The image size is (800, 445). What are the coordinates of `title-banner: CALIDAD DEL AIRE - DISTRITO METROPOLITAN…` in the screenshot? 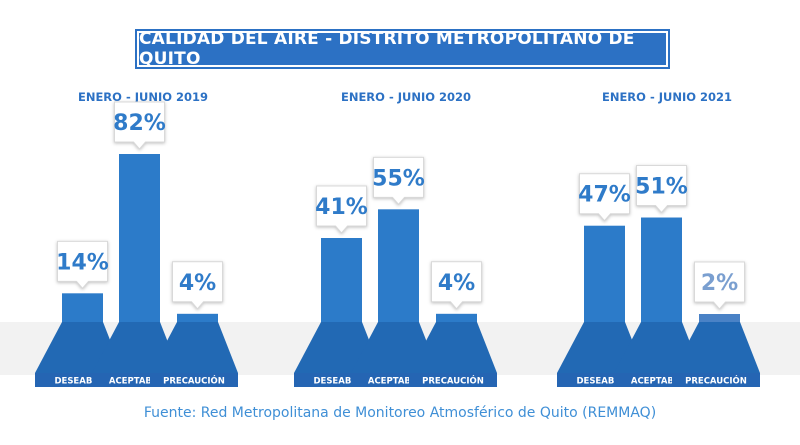 It's located at (402, 49).